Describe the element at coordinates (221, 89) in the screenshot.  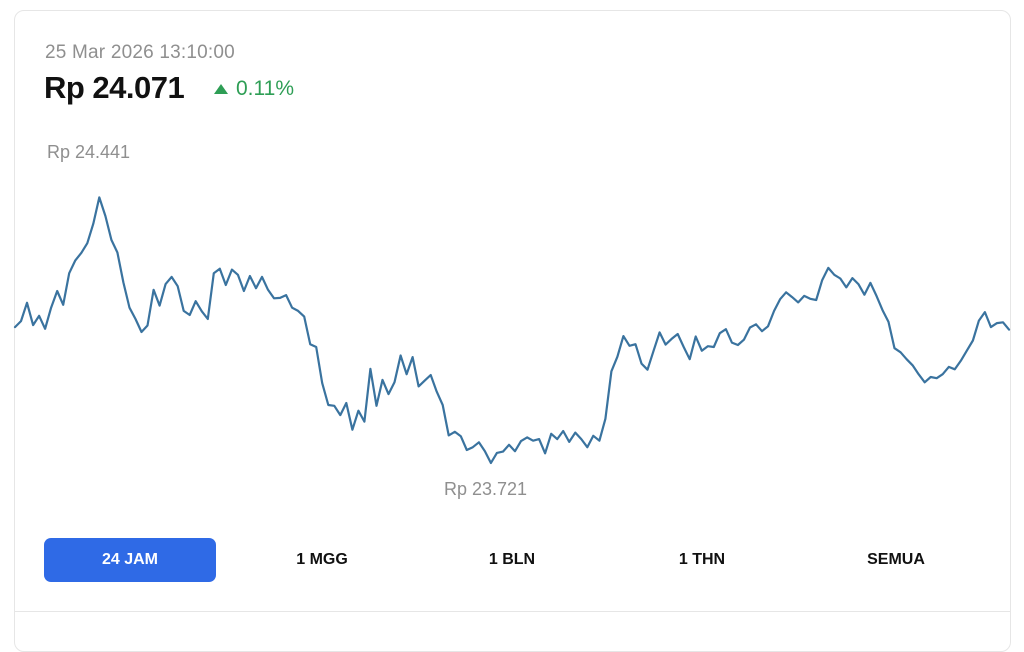
I see `triangle-up-icon` at that location.